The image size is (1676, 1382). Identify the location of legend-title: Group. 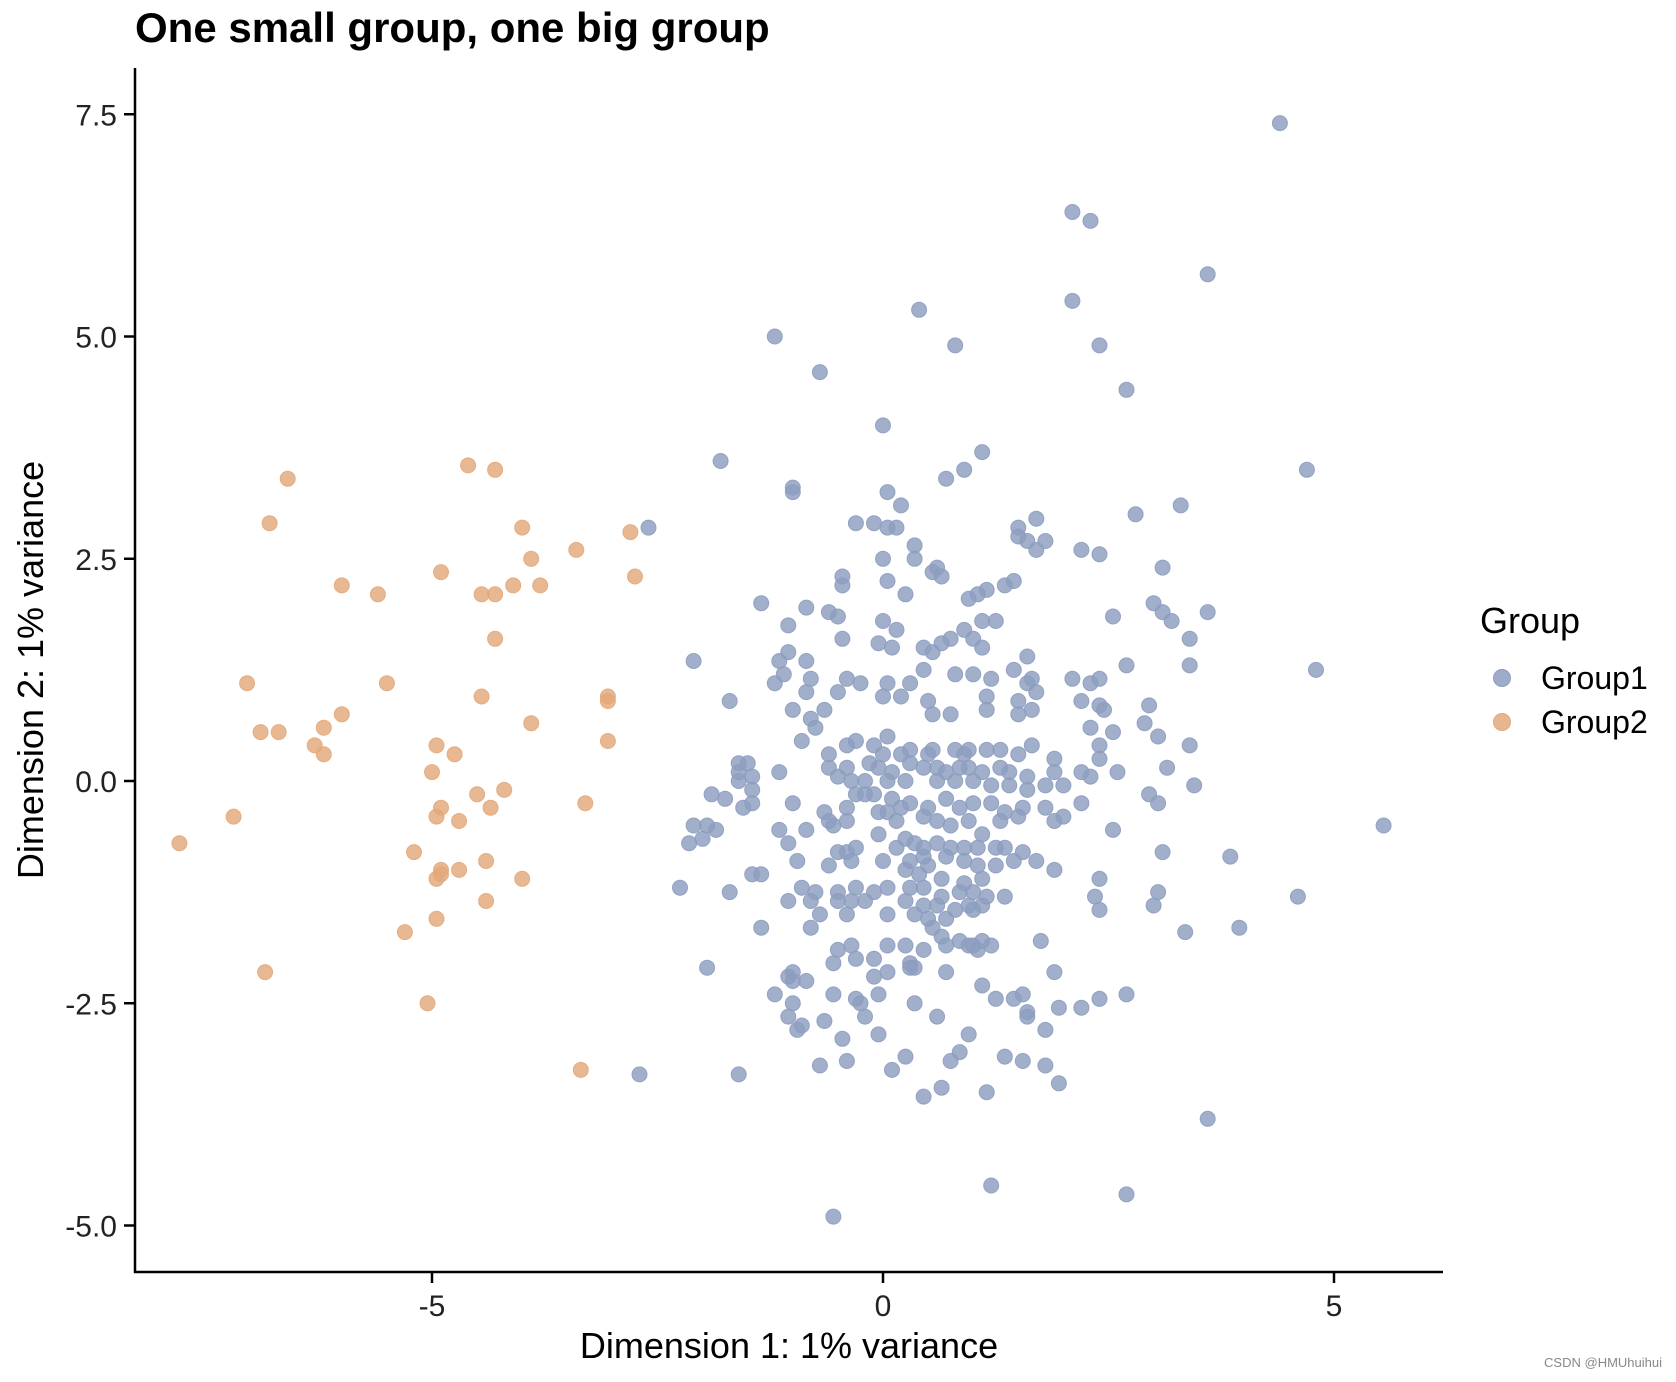
(1530, 620).